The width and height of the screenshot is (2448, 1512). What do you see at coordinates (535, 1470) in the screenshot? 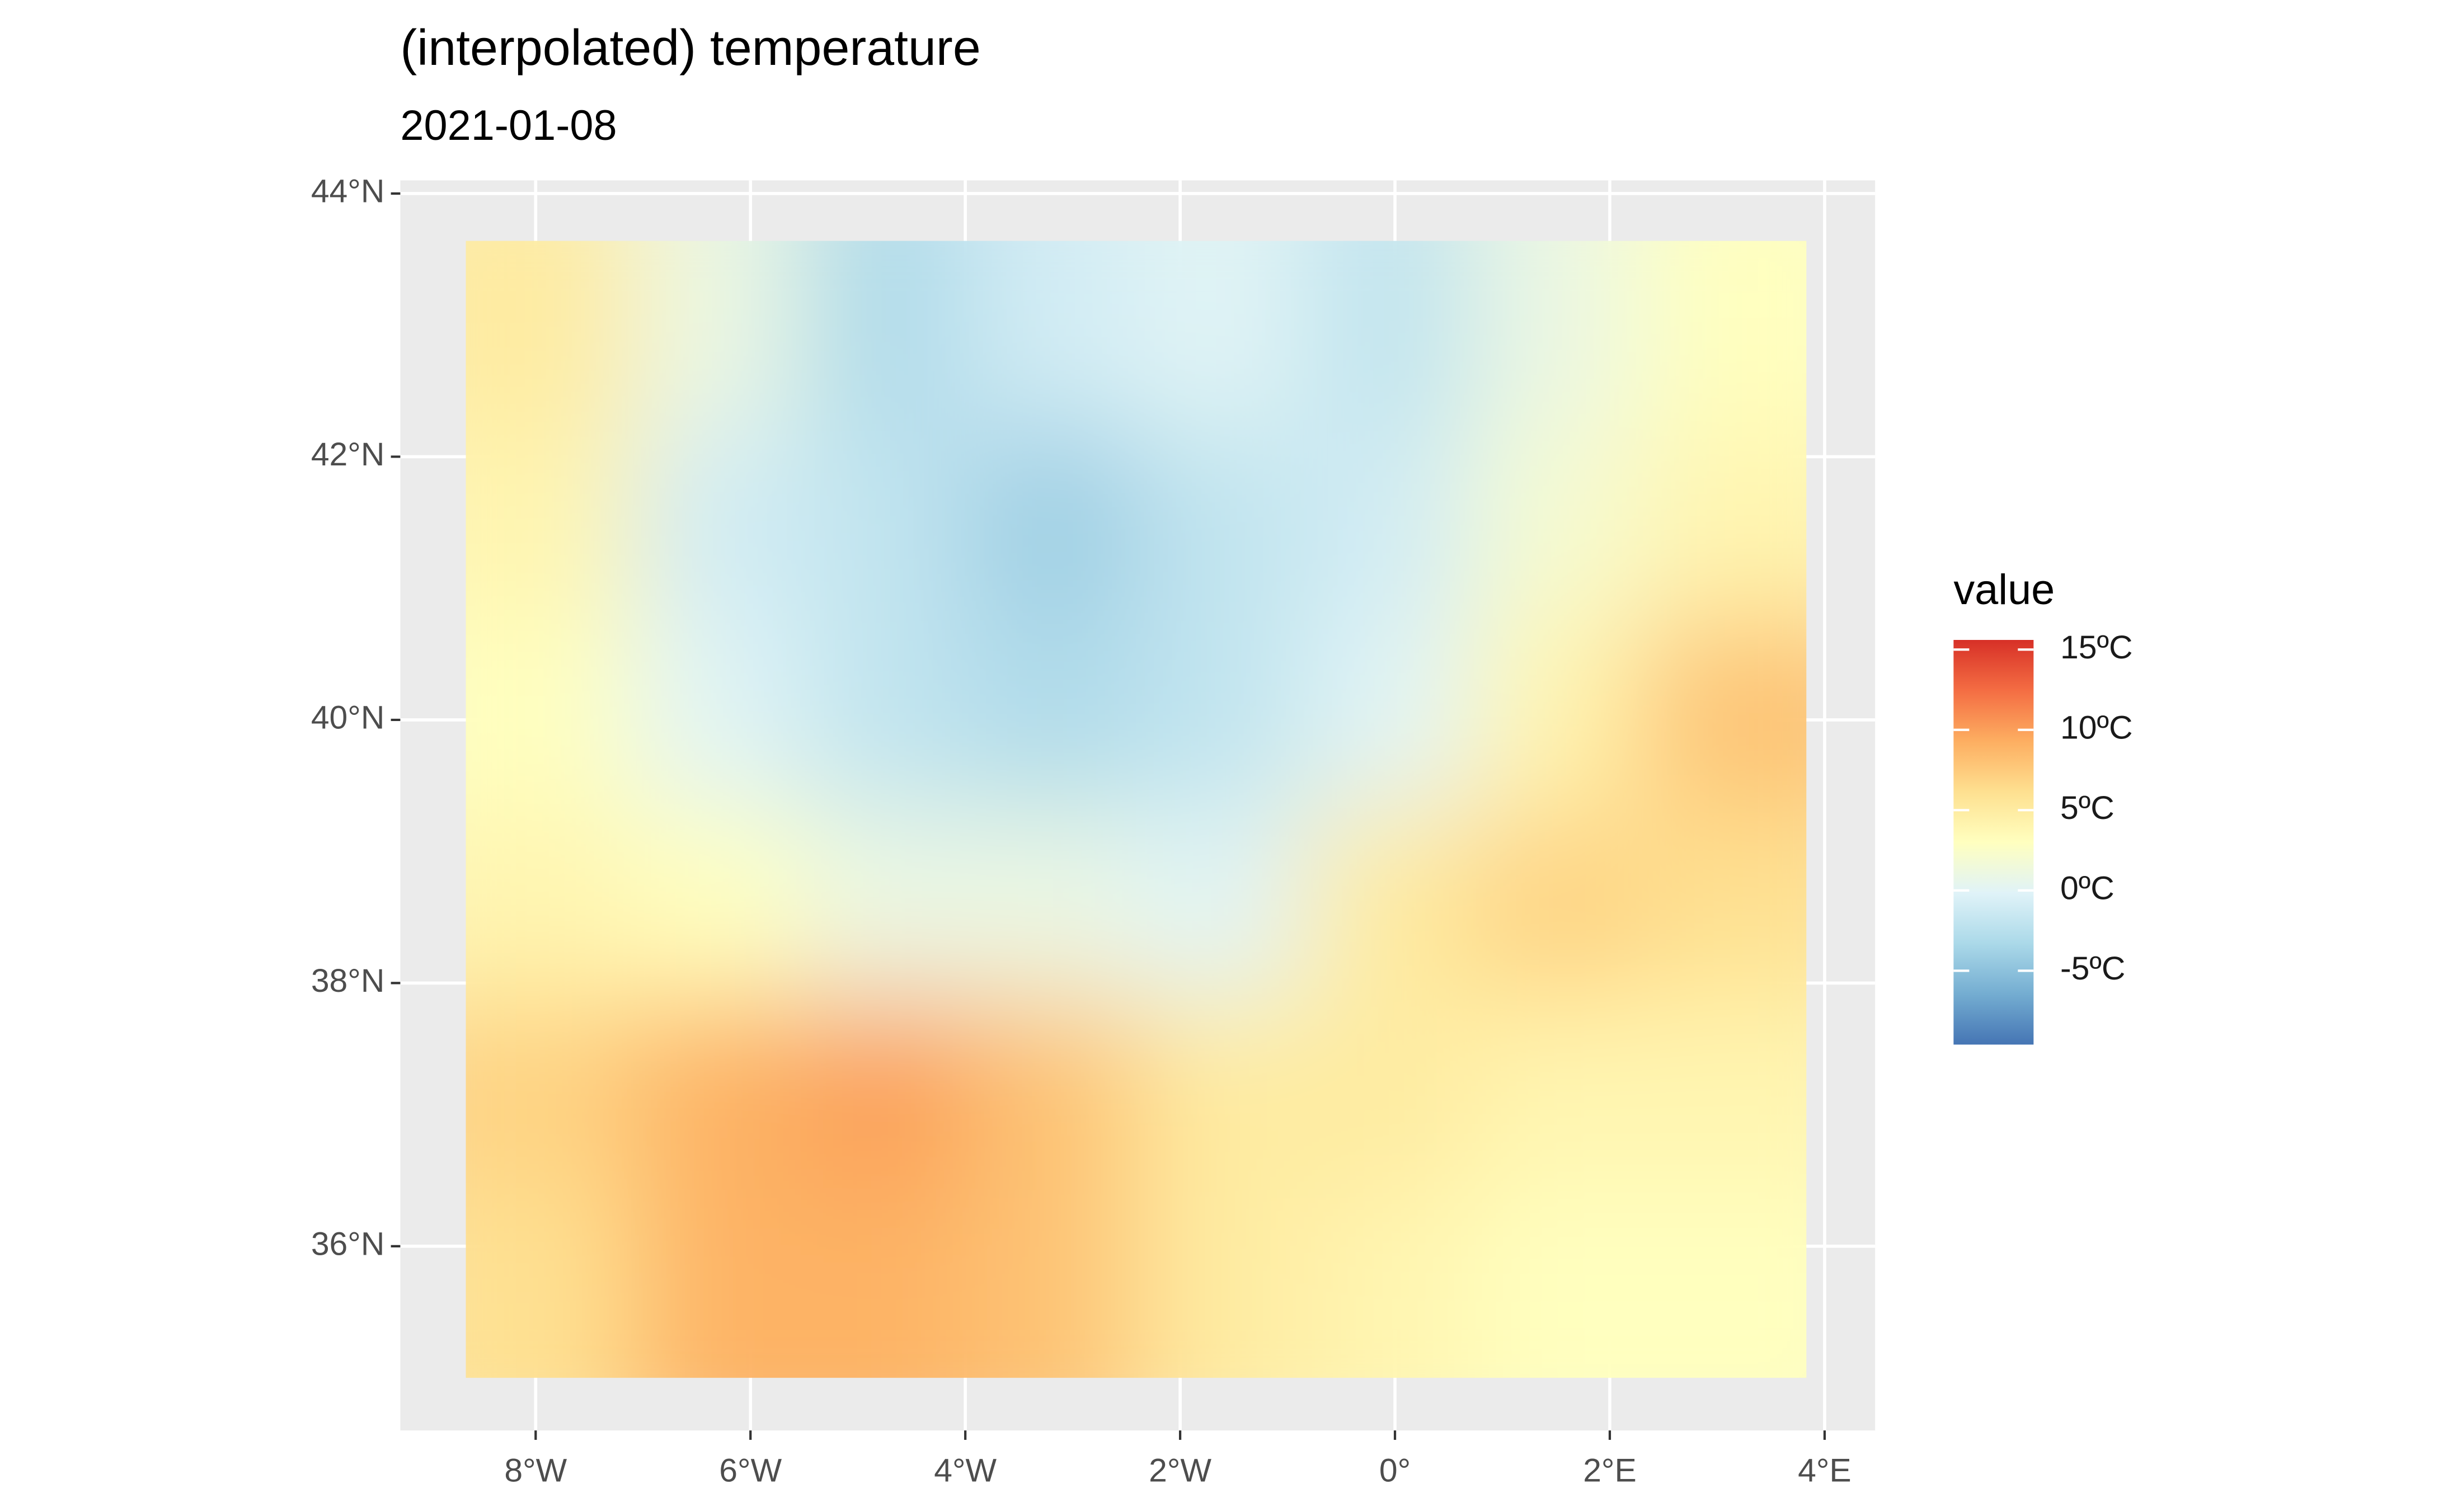
I see `x-tick-label: 8°W` at bounding box center [535, 1470].